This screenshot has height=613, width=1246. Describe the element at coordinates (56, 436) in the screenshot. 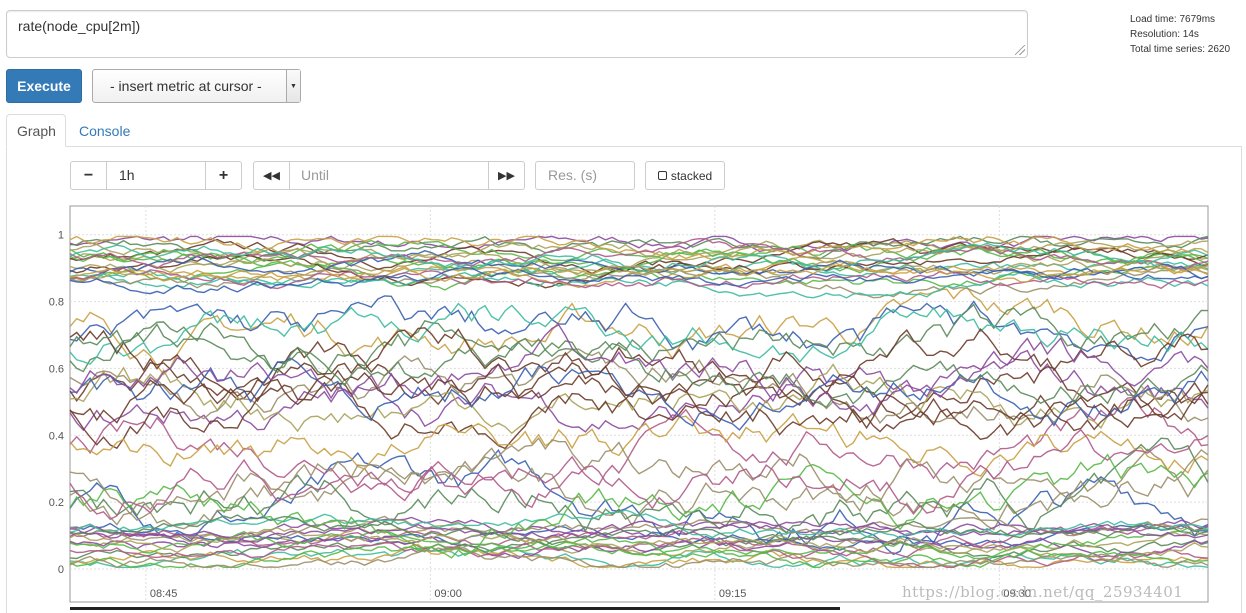

I see `y-tick-label: 0.4` at that location.